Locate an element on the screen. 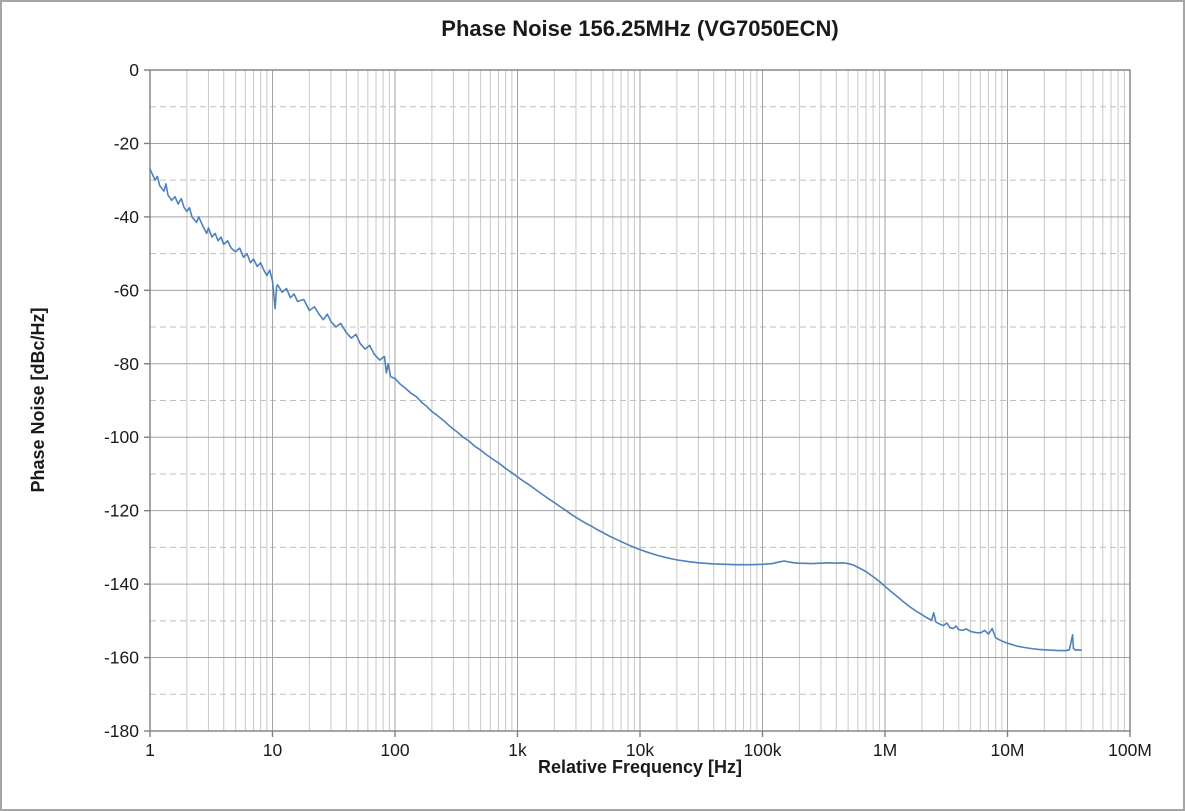  x-tick-label: 1 is located at coordinates (150, 750).